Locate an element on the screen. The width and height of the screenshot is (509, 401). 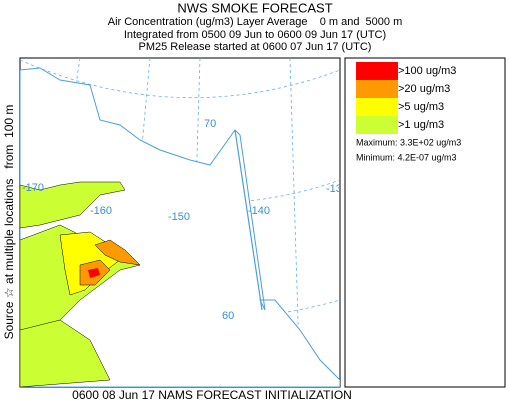
maximum: Maximum: 3.3E+02 ug/m3 is located at coordinates (408, 142).